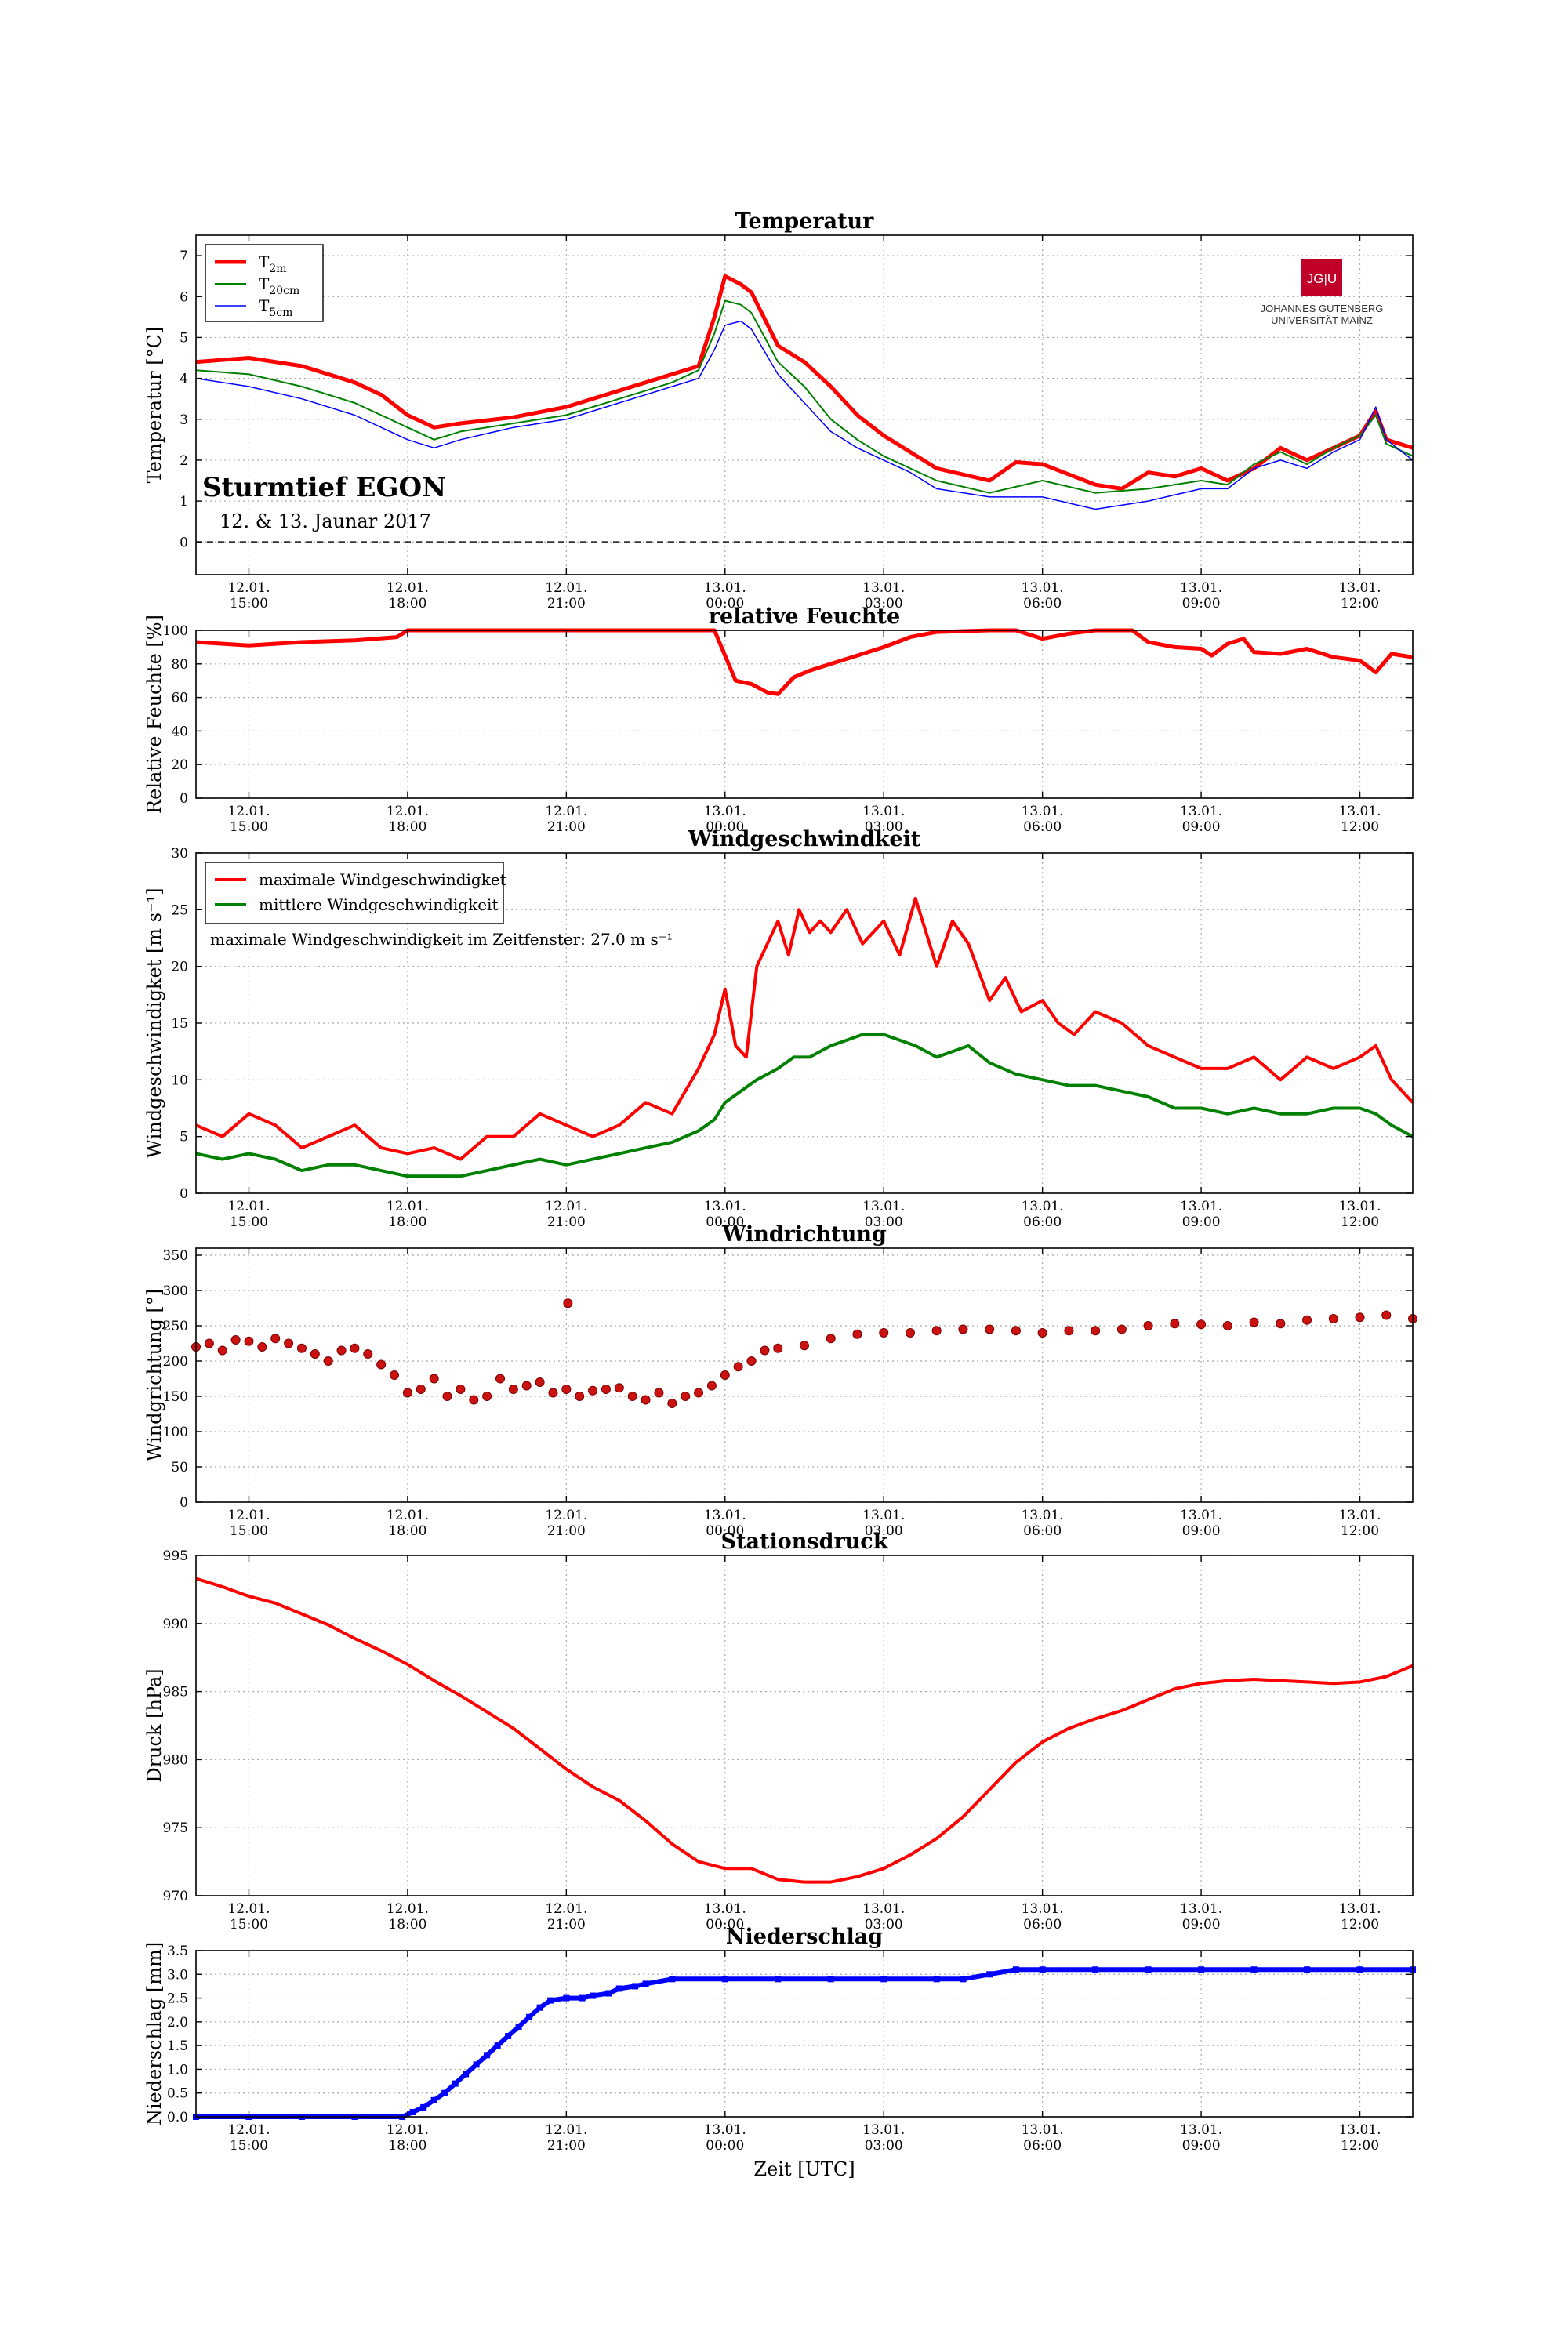  I want to click on y-tick-label: 15, so click(179, 1024).